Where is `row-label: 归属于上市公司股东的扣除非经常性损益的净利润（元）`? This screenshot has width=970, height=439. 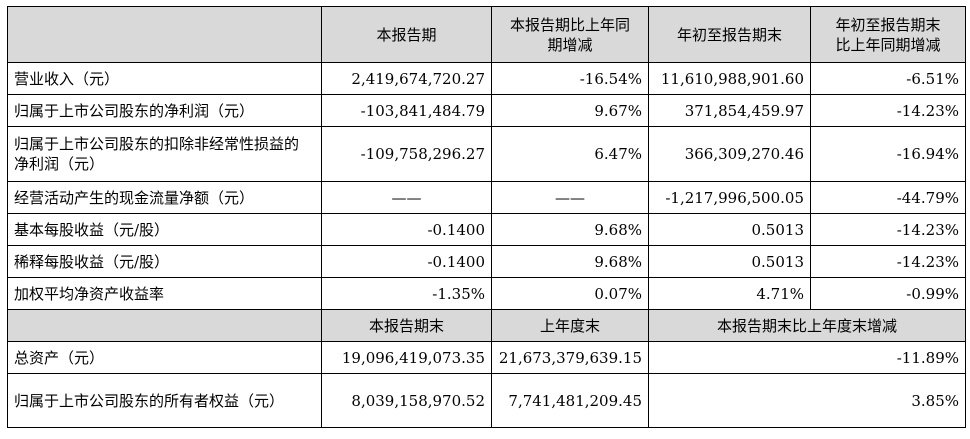
row-label: 归属于上市公司股东的扣除非经常性损益的净利润（元） is located at coordinates (164, 154).